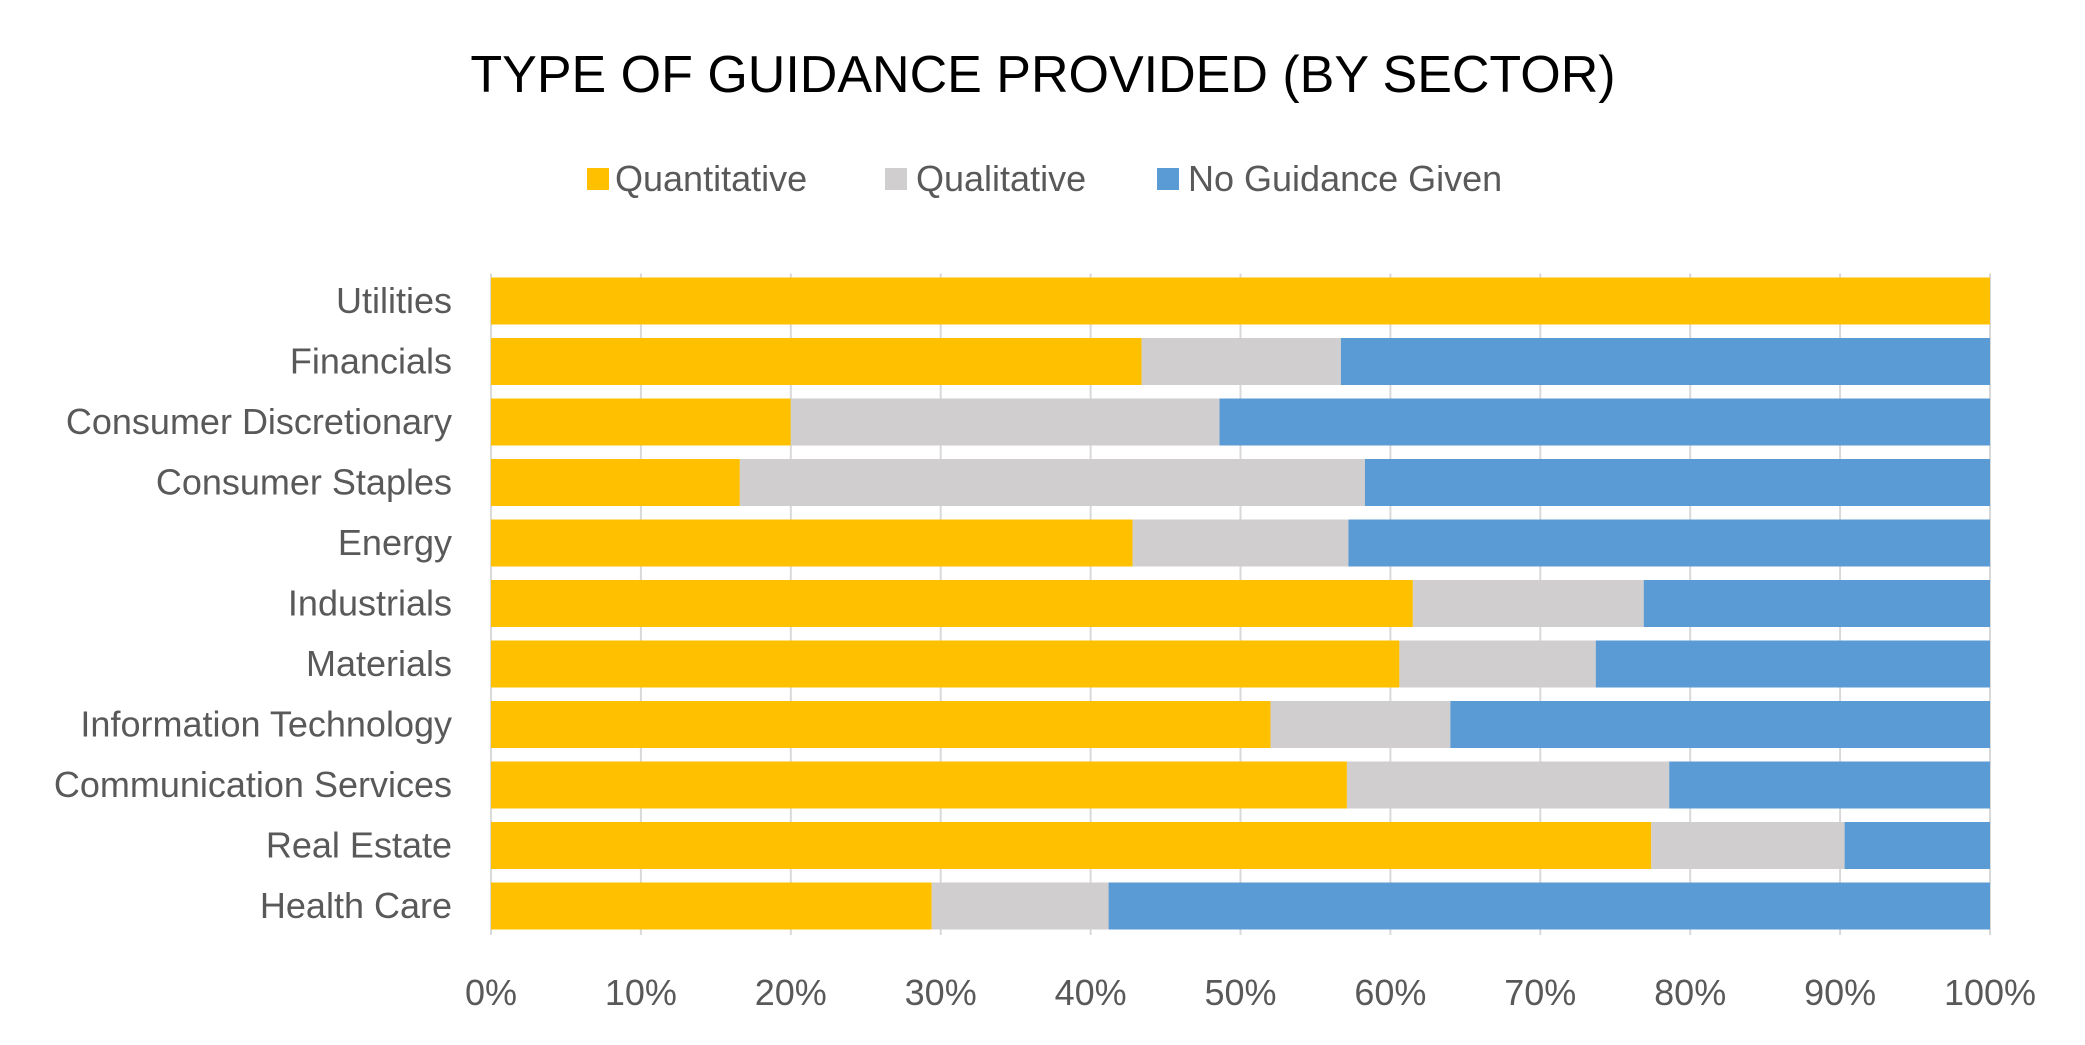 The width and height of the screenshot is (2085, 1045). Describe the element at coordinates (356, 905) in the screenshot. I see `category-label: Health Care` at that location.